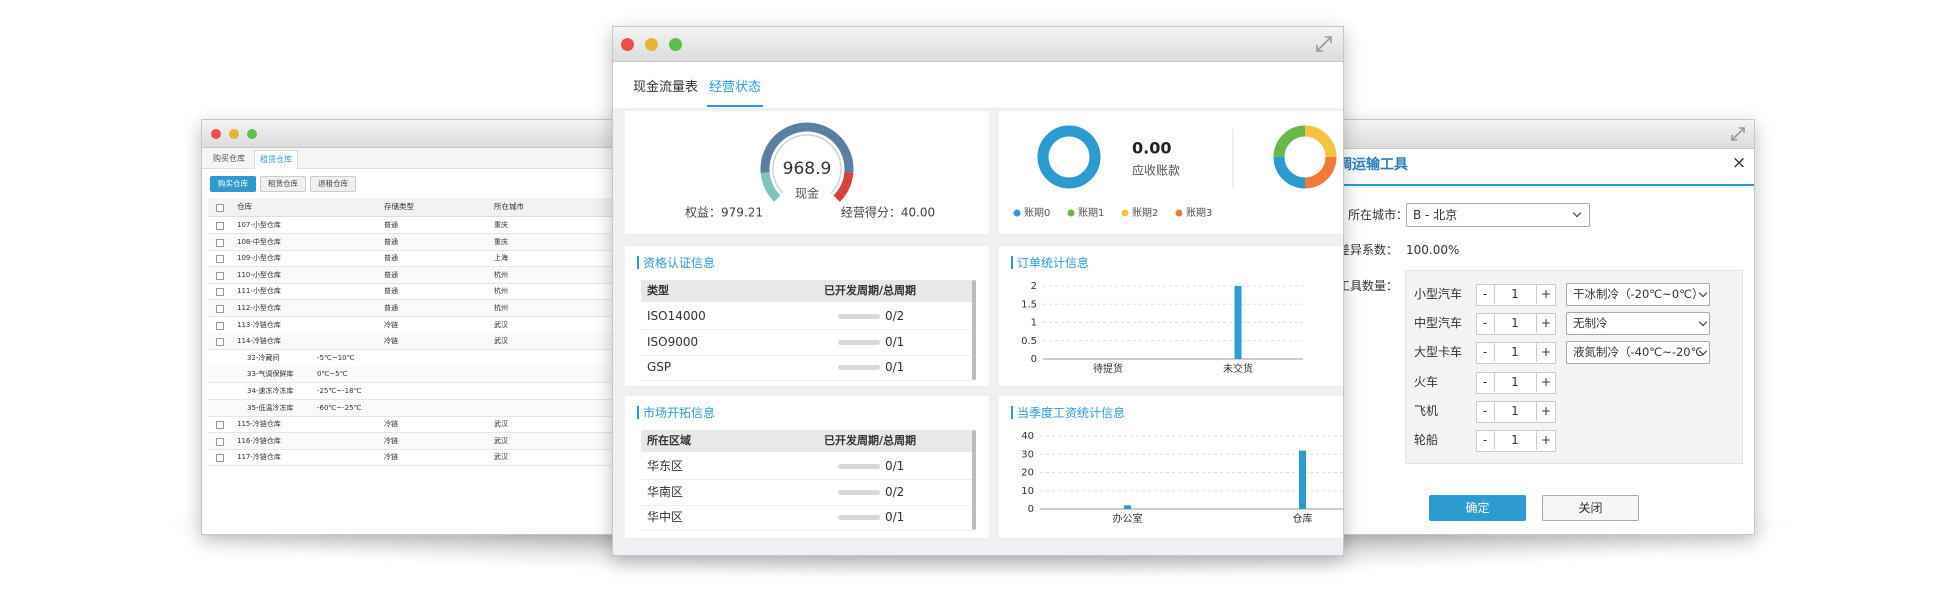  What do you see at coordinates (509, 206) in the screenshot?
I see `column-header: 所在城市` at bounding box center [509, 206].